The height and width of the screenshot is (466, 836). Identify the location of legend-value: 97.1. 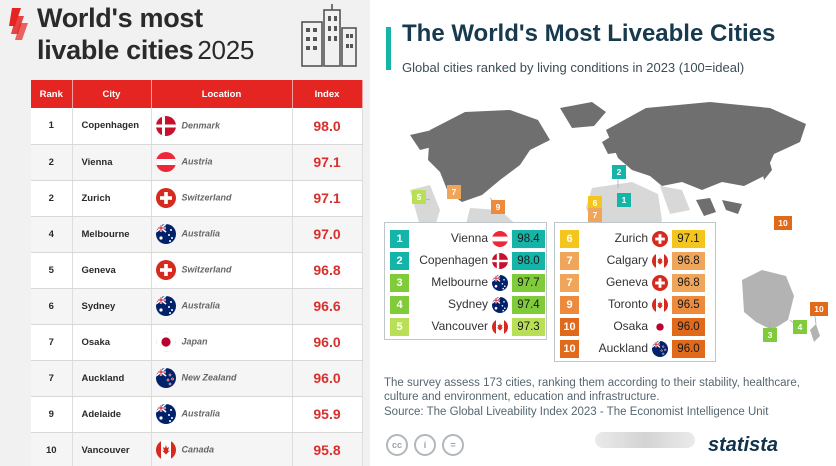
(688, 239).